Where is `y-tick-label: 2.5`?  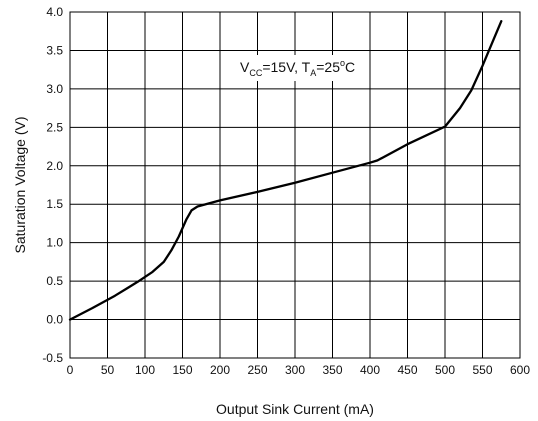
y-tick-label: 2.5 is located at coordinates (54, 127).